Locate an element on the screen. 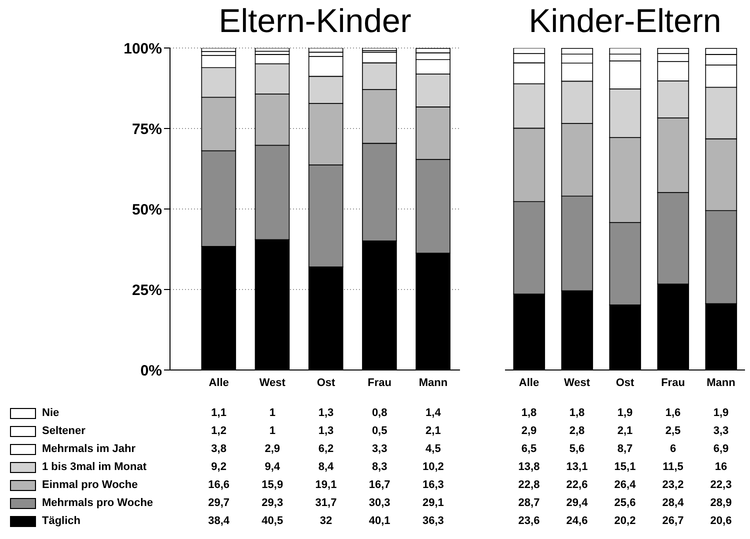 Image resolution: width=750 pixels, height=539 pixels. data-label: 0,8 is located at coordinates (379, 413).